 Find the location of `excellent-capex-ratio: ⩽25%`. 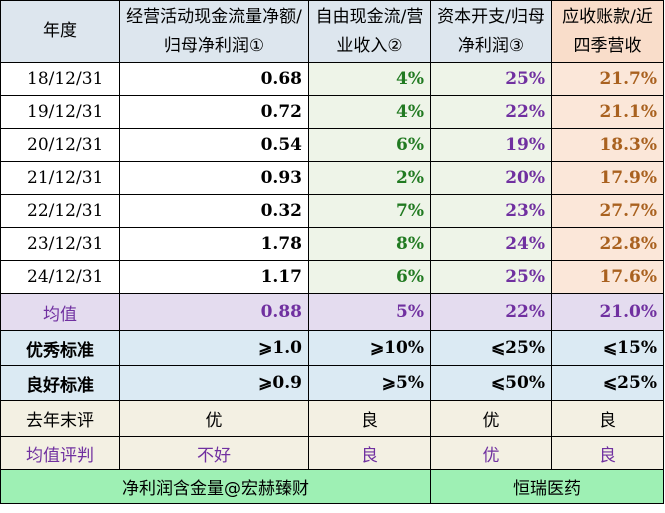

excellent-capex-ratio: ⩽25% is located at coordinates (491, 348).